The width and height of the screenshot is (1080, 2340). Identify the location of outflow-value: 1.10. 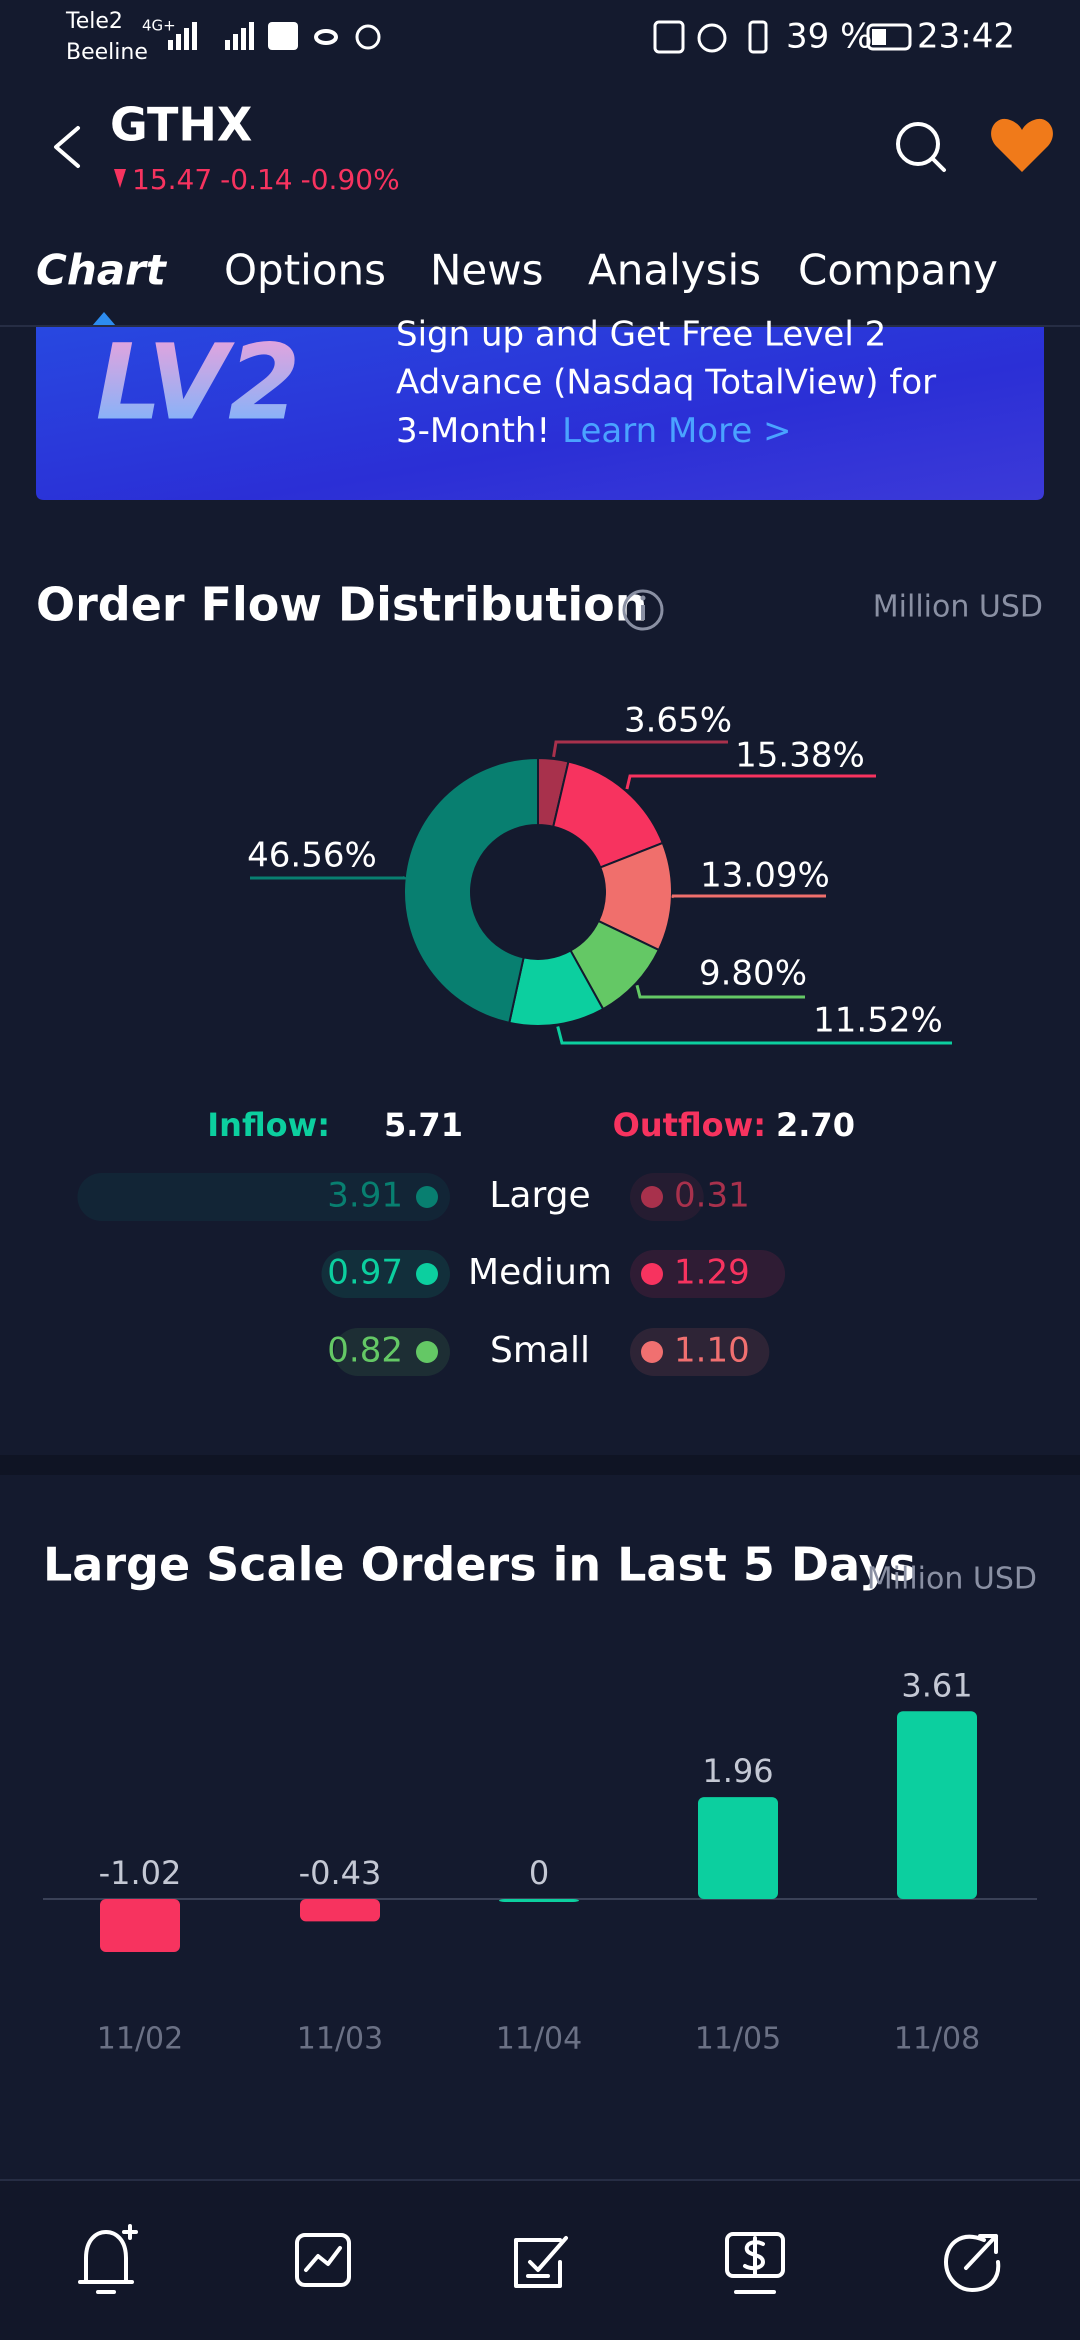
(712, 1351).